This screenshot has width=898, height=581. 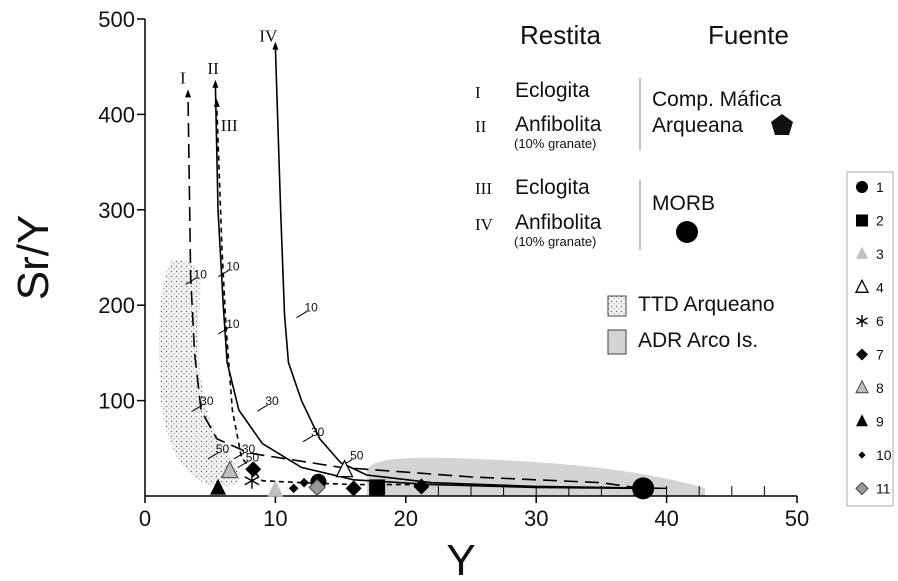 What do you see at coordinates (717, 99) in the screenshot?
I see `source-comp-mafica: Comp. Máfica` at bounding box center [717, 99].